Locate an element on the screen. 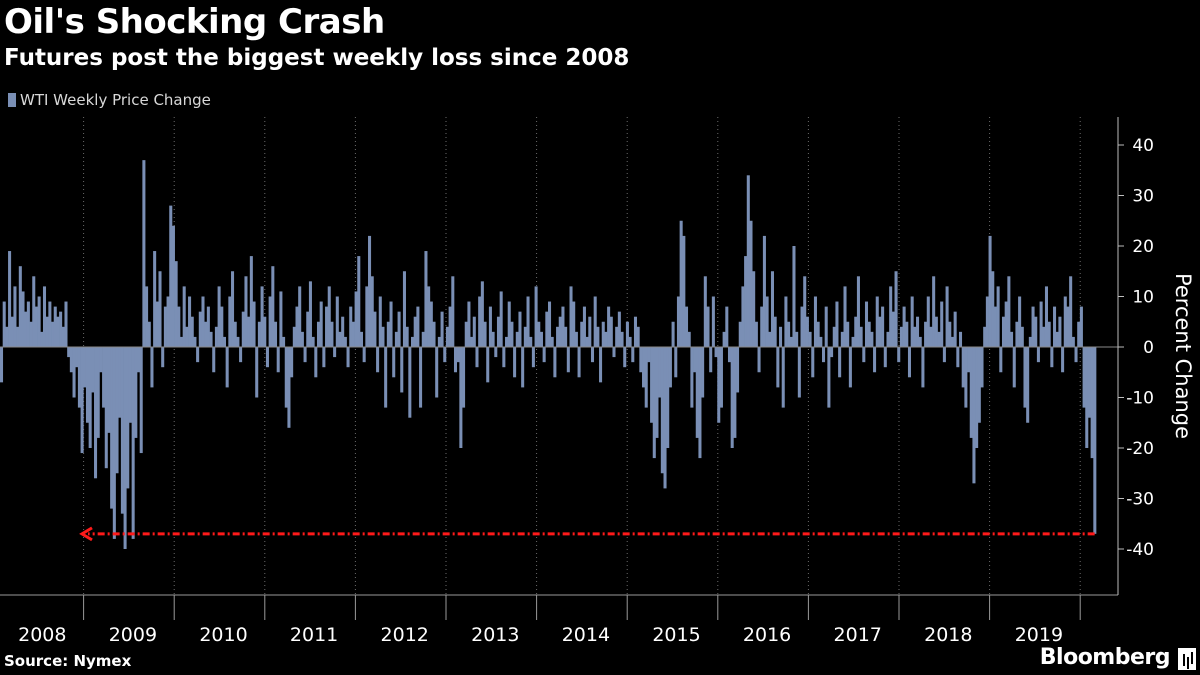  chart-legend: WTI Weekly Price Change is located at coordinates (109, 100).